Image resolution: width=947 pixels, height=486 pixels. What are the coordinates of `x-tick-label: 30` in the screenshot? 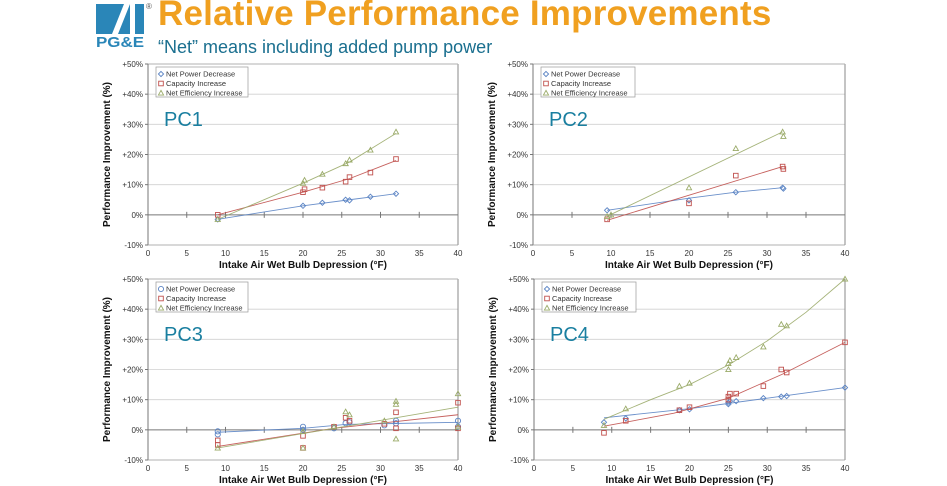 It's located at (380, 468).